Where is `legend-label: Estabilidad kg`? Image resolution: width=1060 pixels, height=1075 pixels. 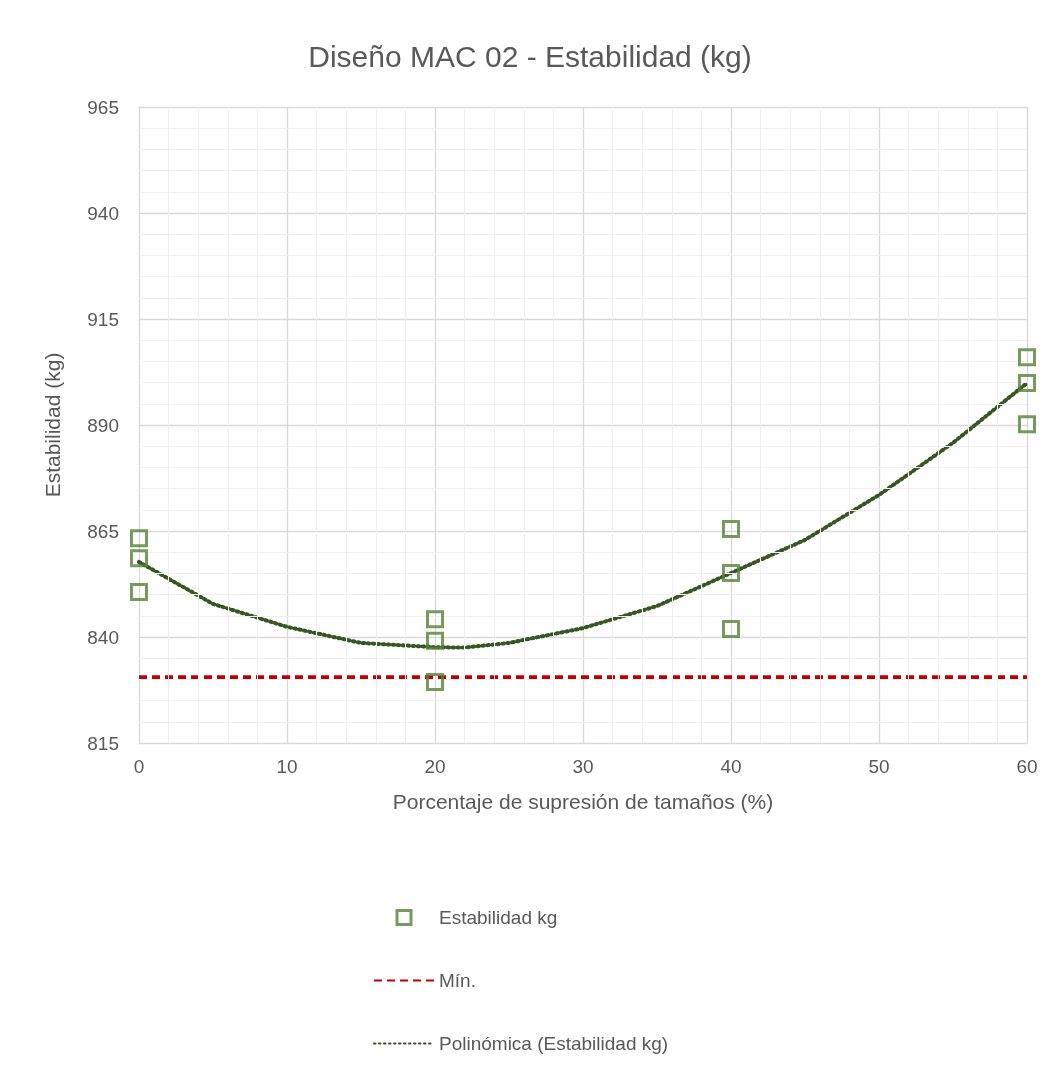
legend-label: Estabilidad kg is located at coordinates (498, 917).